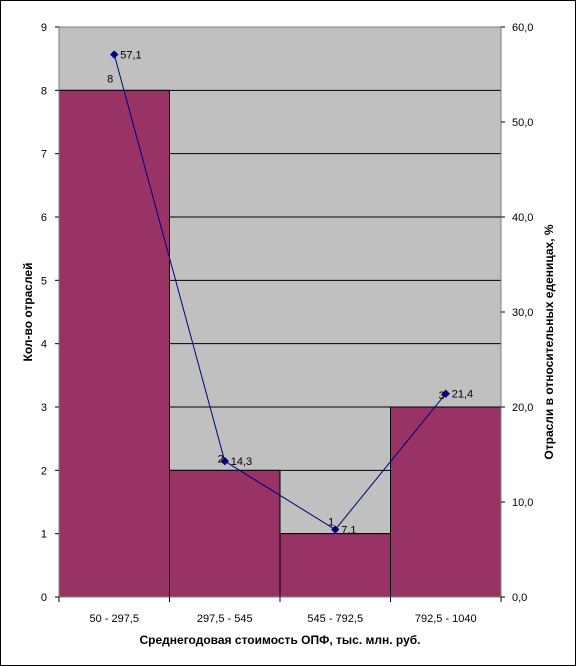  What do you see at coordinates (522, 123) in the screenshot?
I see `y2-tick-label: 50,0` at bounding box center [522, 123].